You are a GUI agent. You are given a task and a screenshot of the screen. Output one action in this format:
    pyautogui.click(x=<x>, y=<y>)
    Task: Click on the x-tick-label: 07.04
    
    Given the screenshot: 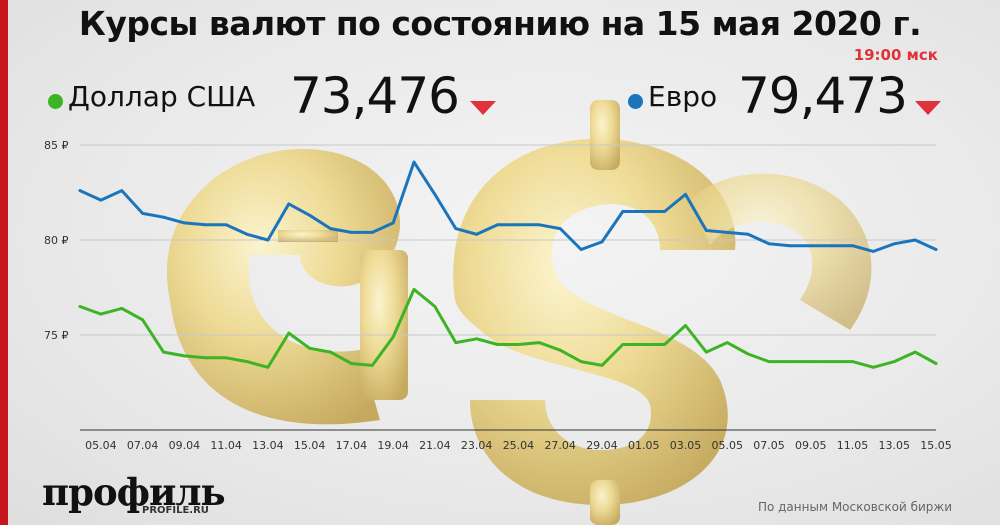 What is the action you would take?
    pyautogui.click(x=143, y=445)
    